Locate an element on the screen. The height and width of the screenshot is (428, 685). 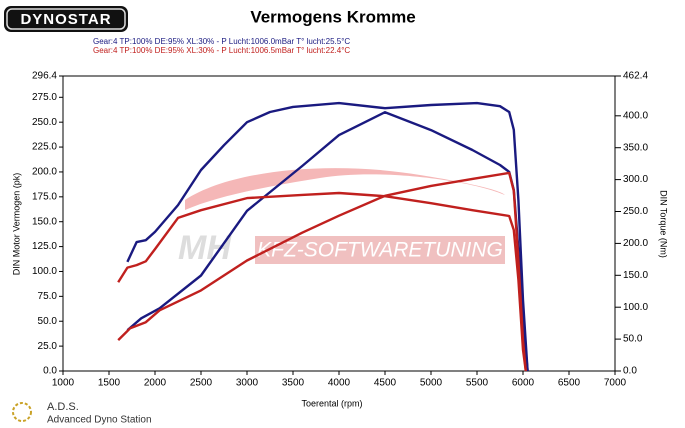
y-tick-label: 25.0 is located at coordinates (48, 346).